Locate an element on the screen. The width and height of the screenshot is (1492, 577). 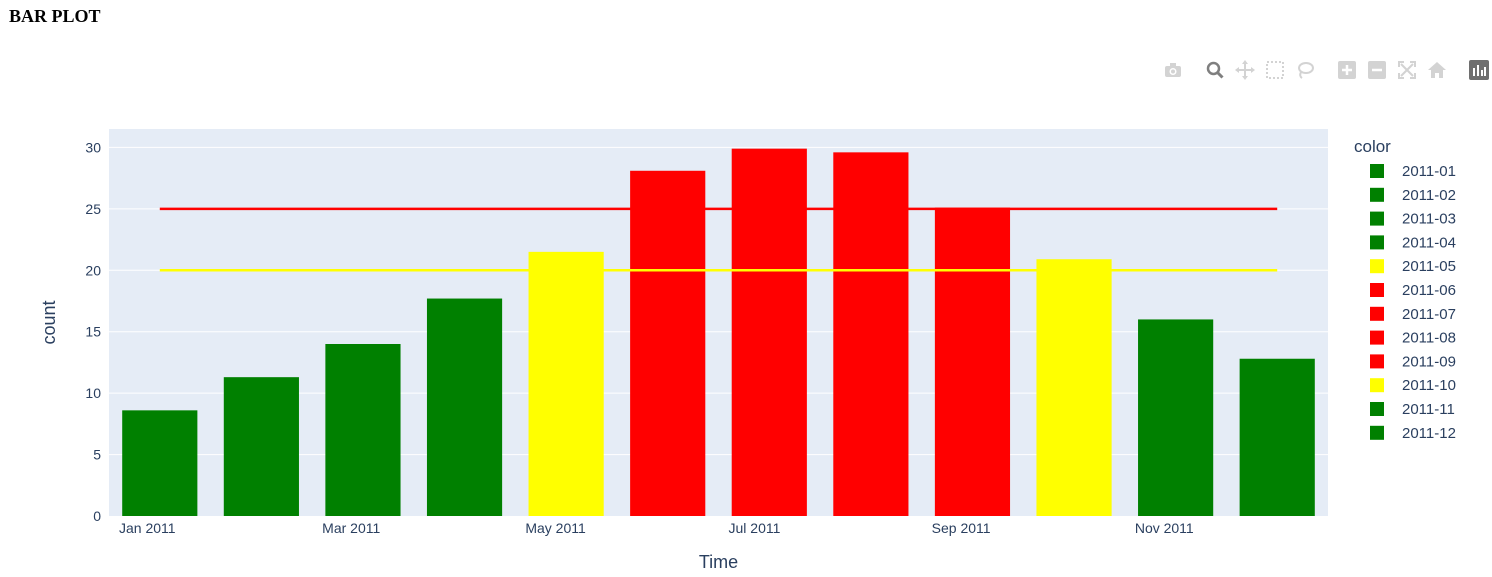
camera-icon is located at coordinates (1173, 70).